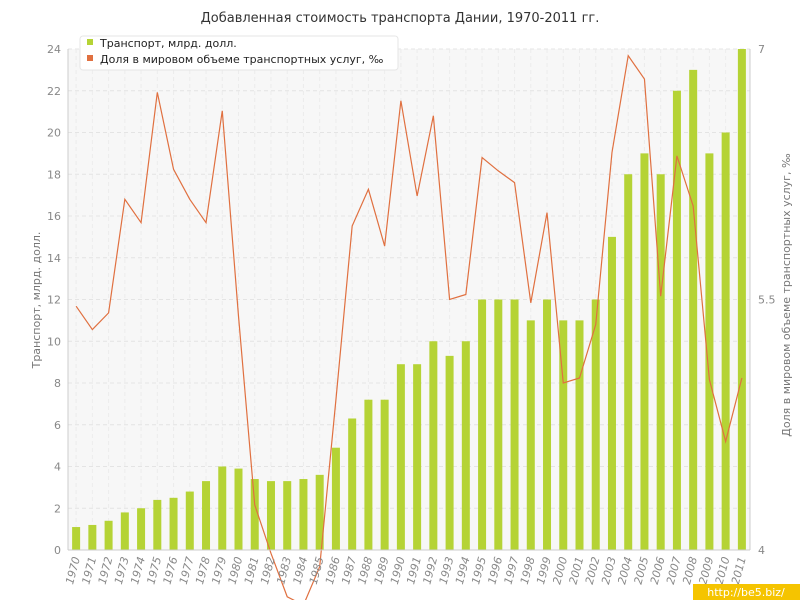 This screenshot has width=800, height=600. What do you see at coordinates (400, 457) in the screenshot?
I see `bar-1990` at bounding box center [400, 457].